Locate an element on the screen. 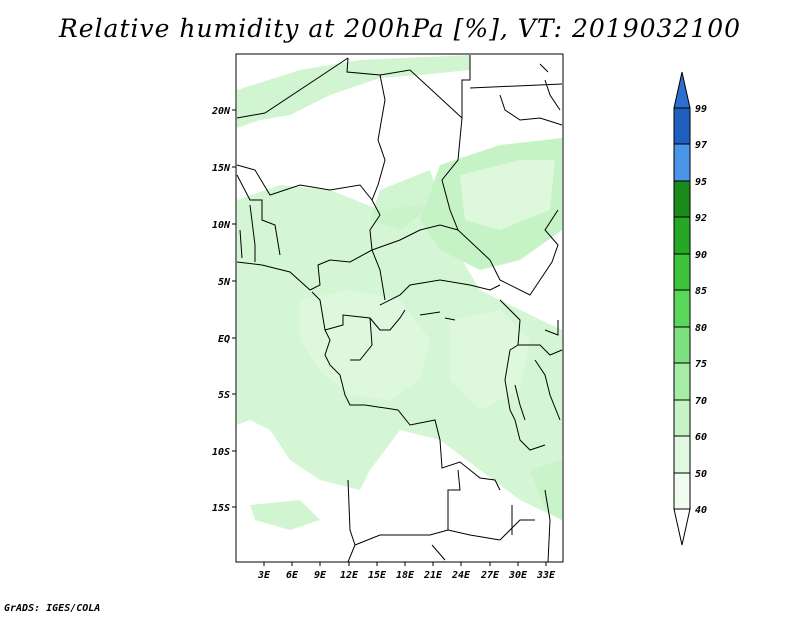 This screenshot has width=800, height=618. lat-label: 10N is located at coordinates (221, 225).